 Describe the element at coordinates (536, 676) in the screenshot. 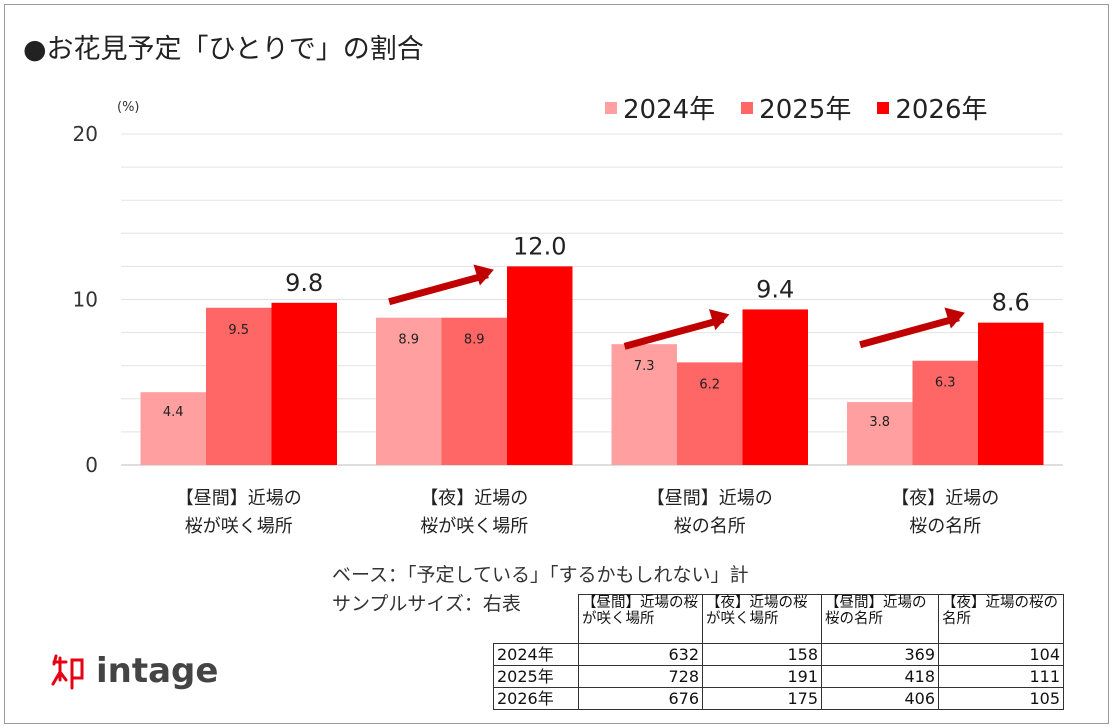

I see `sample-table-year: 2025年` at that location.